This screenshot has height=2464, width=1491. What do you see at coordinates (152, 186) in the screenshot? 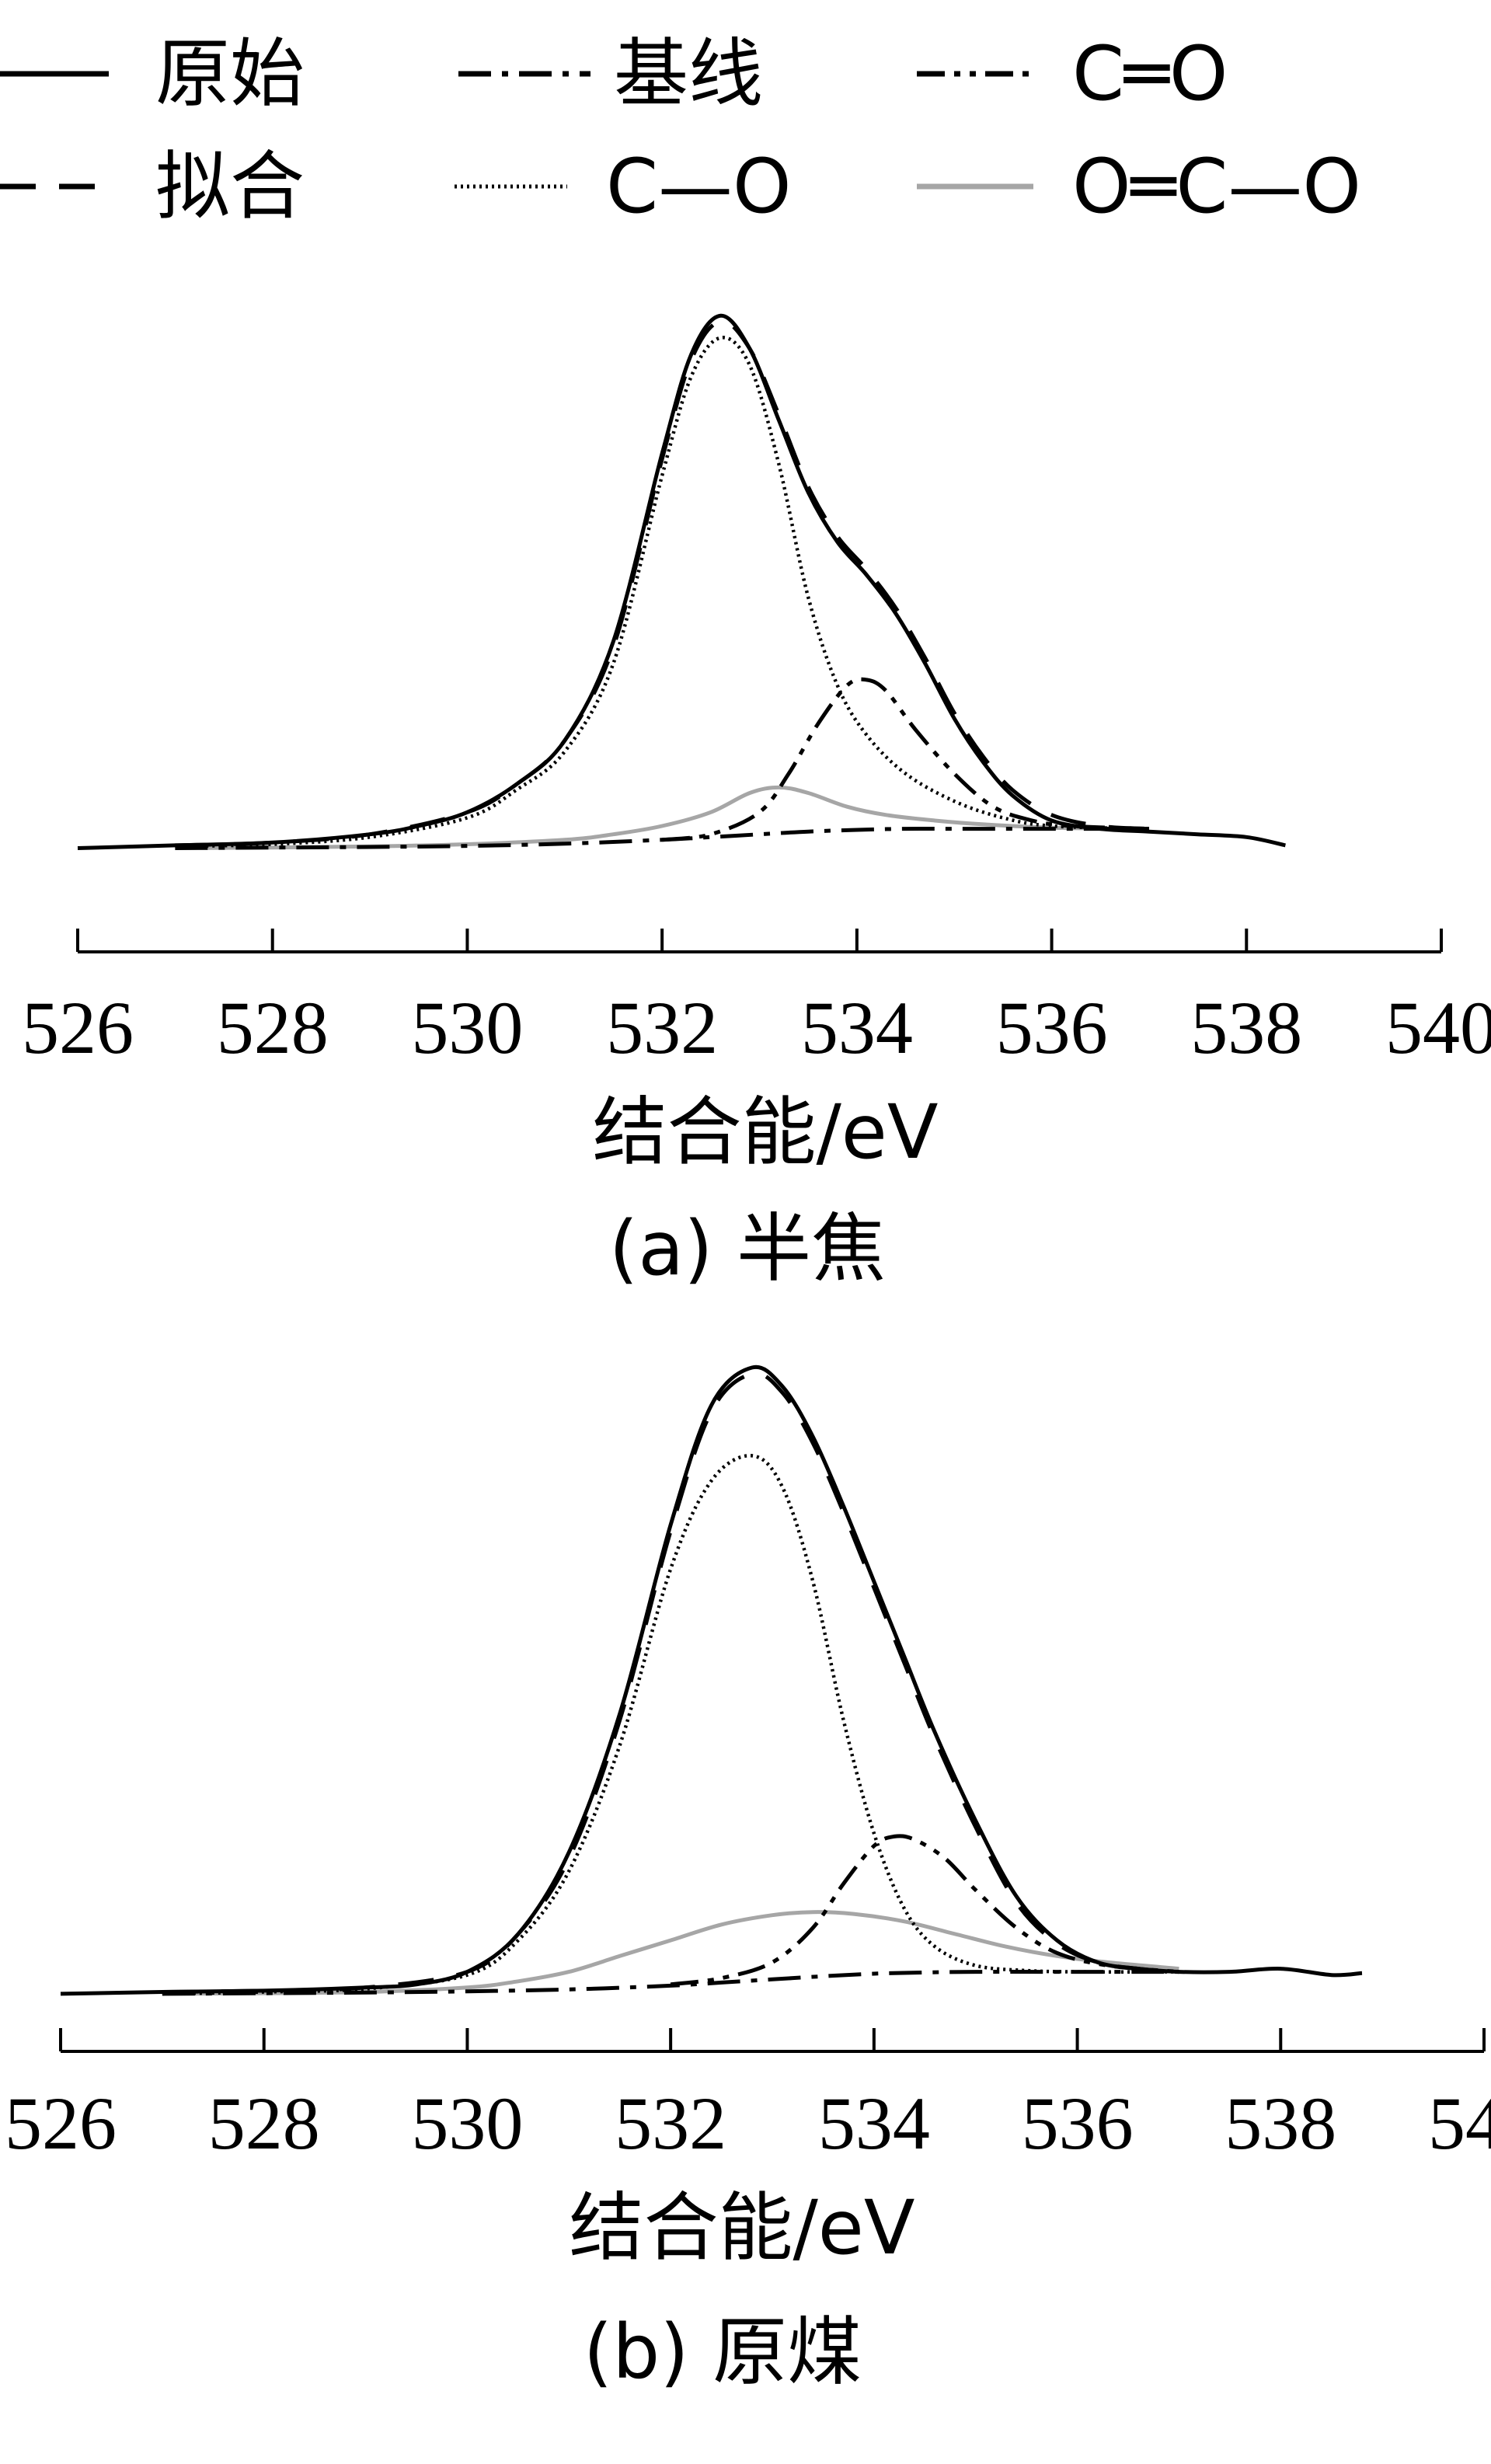
I see `legend-item-fit: 拟合` at bounding box center [152, 186].